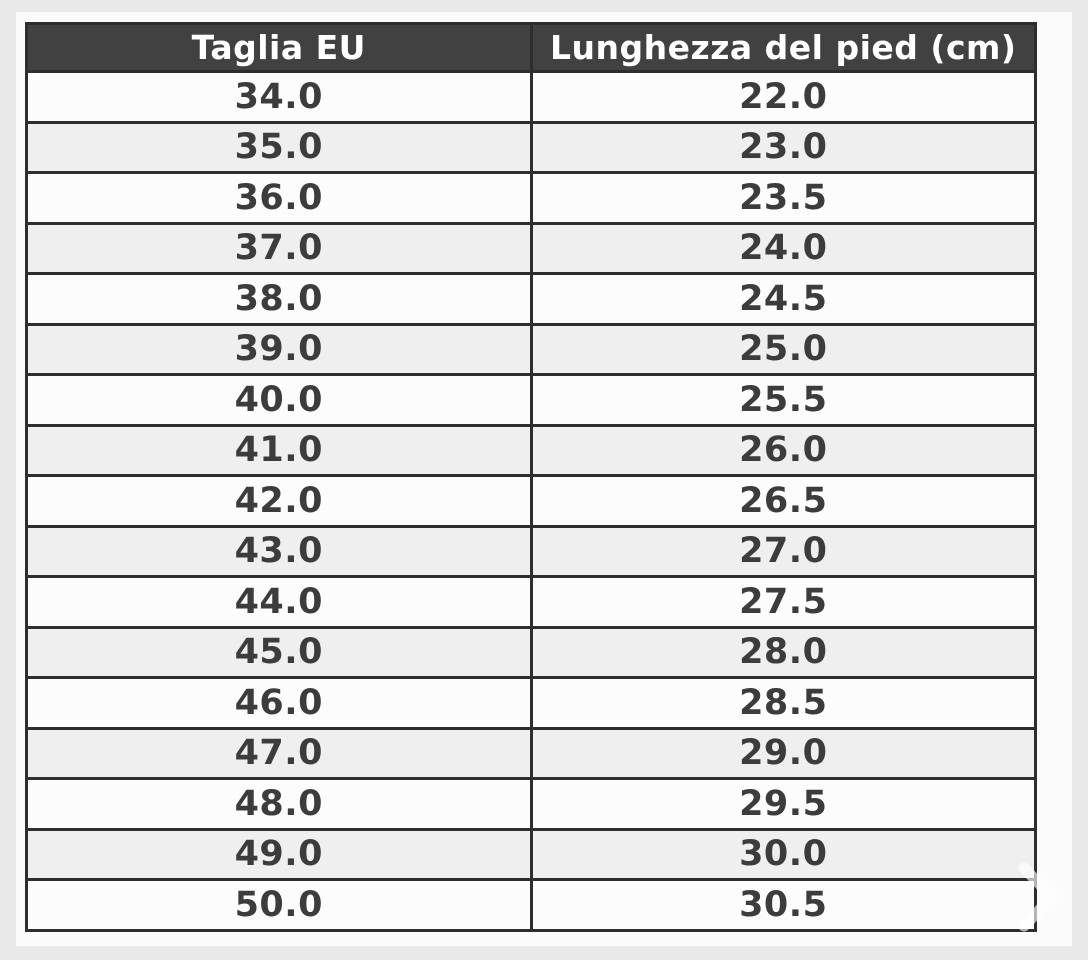 This screenshot has height=960, width=1088. I want to click on table-cell: 39.0, so click(279, 349).